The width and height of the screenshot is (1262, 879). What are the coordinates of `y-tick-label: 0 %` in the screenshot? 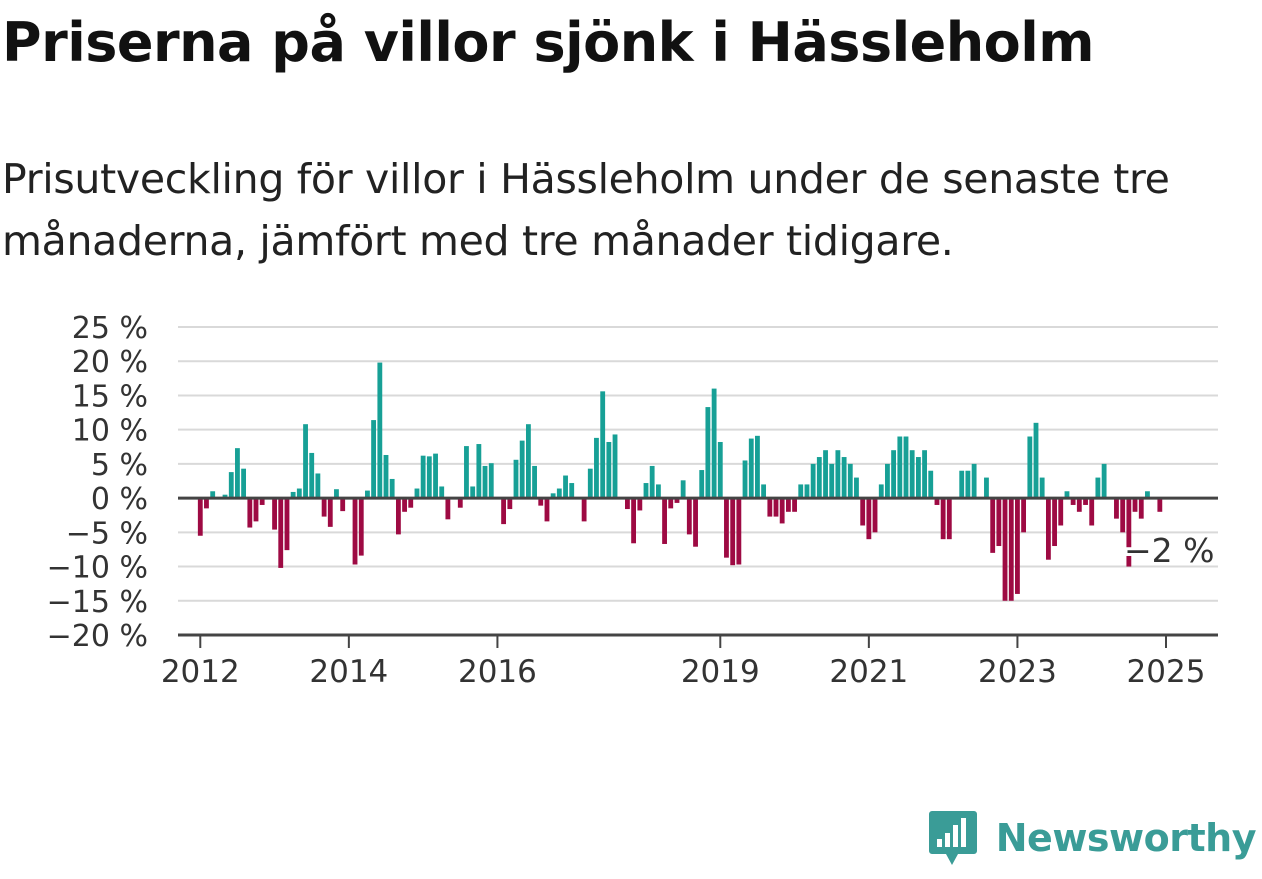 It's located at (119, 499).